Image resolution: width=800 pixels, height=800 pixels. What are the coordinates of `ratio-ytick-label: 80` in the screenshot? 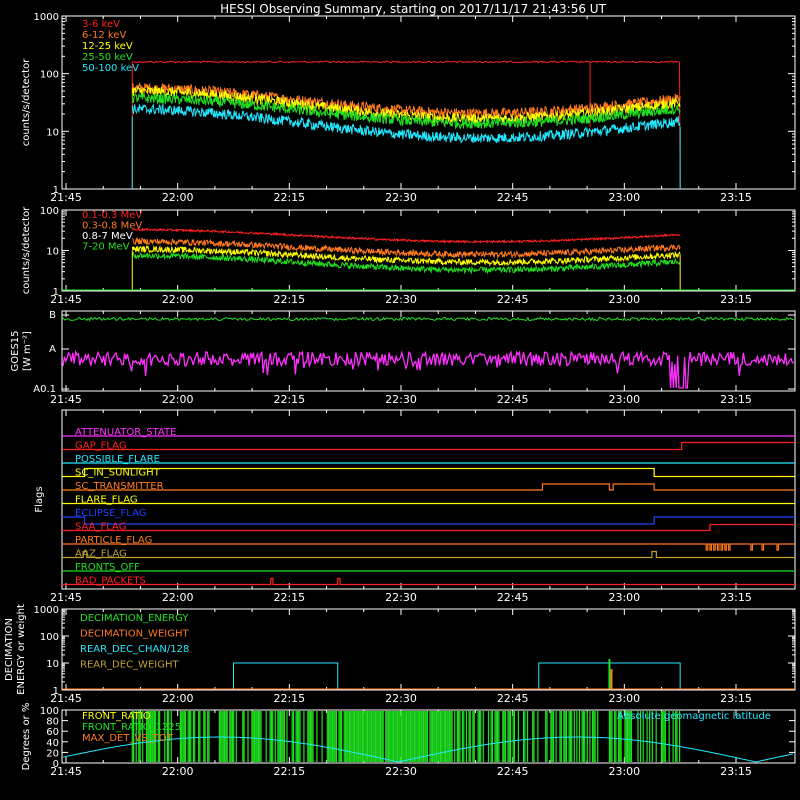 It's located at (52, 722).